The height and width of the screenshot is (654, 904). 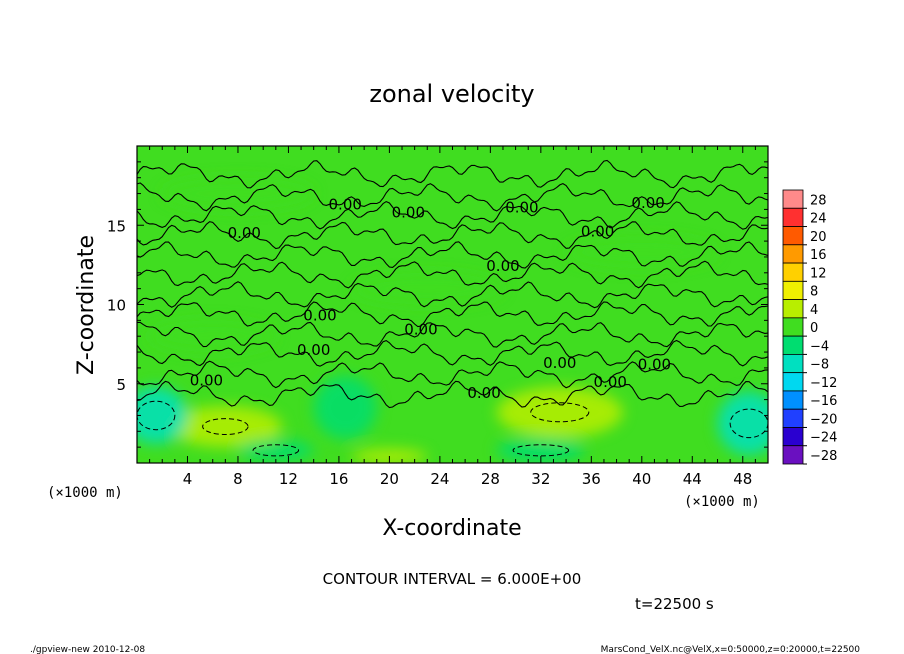 What do you see at coordinates (692, 479) in the screenshot?
I see `x-tick-label: 44` at bounding box center [692, 479].